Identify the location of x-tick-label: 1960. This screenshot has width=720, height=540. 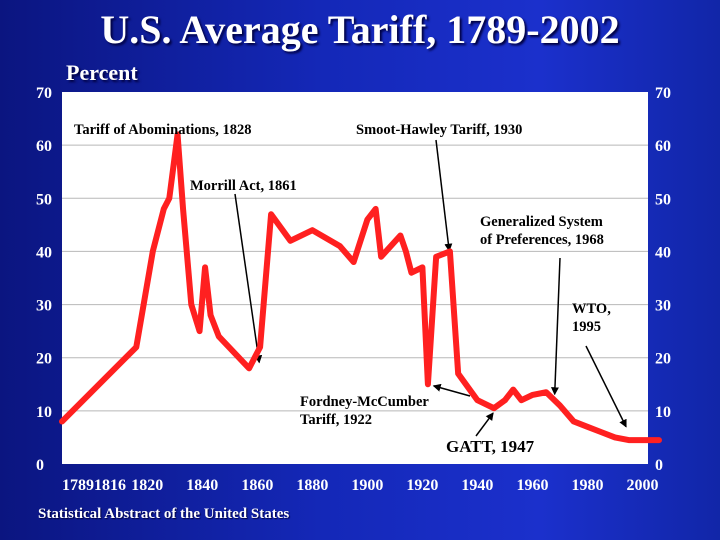
(532, 485).